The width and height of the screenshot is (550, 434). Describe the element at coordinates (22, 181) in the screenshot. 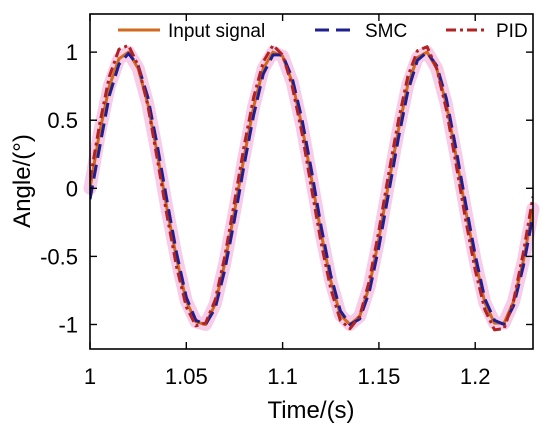

I see `y-axis-title: Angle/(°)` at that location.